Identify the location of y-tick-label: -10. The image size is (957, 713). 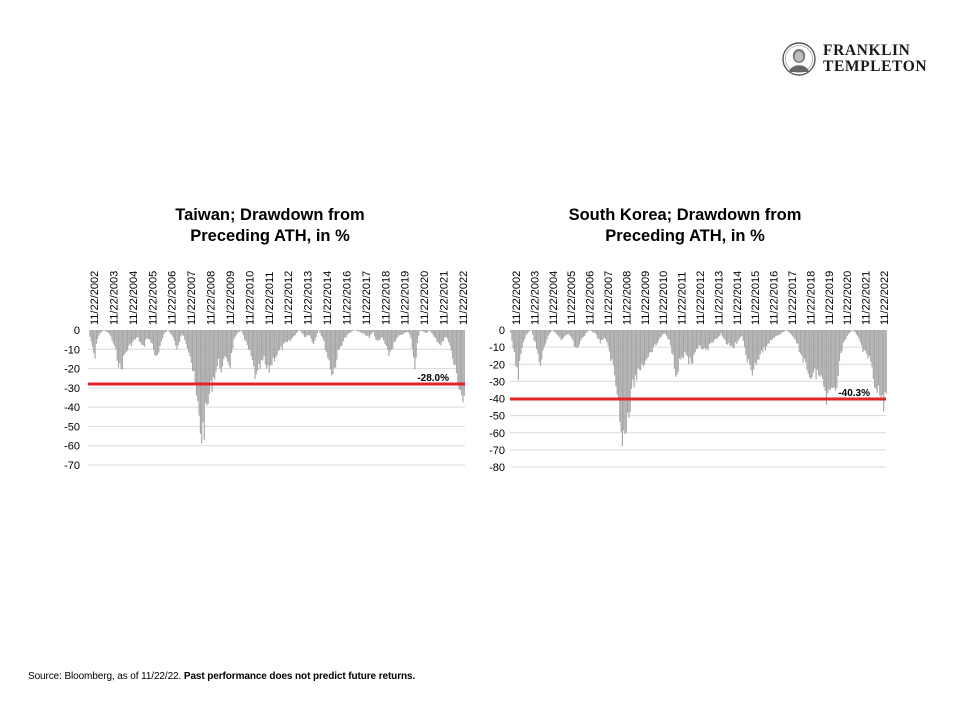
(72, 350).